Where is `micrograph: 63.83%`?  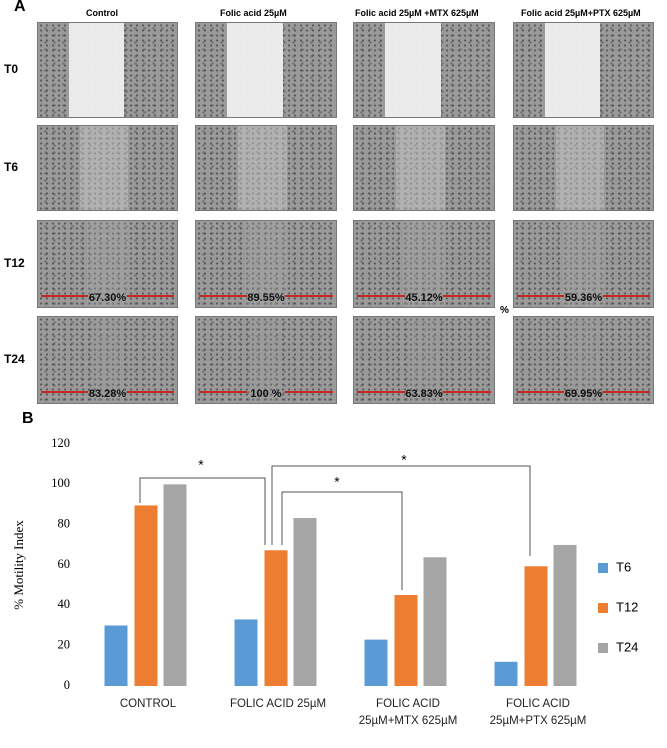
micrograph: 63.83% is located at coordinates (424, 360).